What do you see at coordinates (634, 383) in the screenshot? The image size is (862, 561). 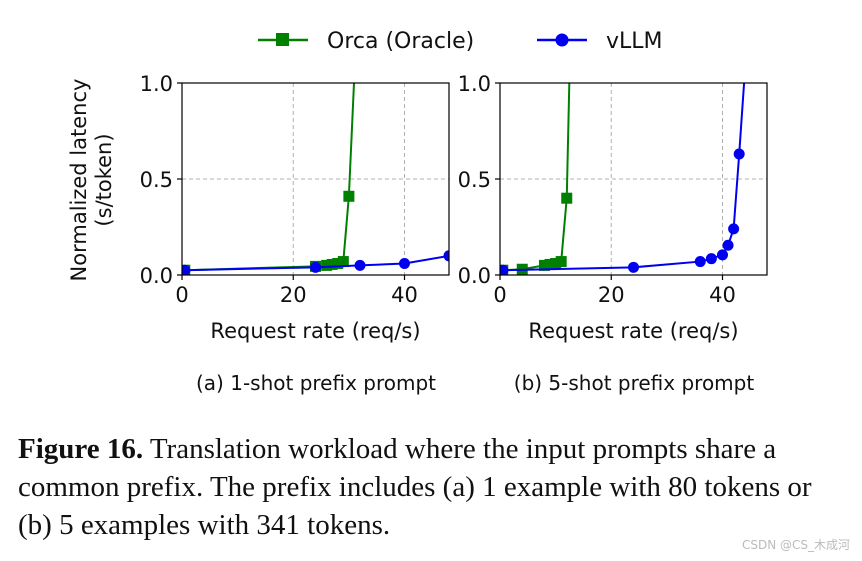 I see `subtitle-b: (b) 5-shot prefix prompt` at bounding box center [634, 383].